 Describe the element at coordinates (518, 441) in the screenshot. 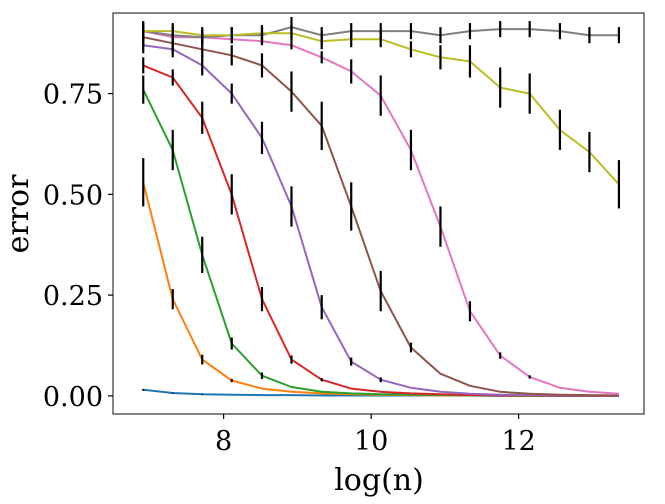

I see `x-tick-label-2: 12` at that location.